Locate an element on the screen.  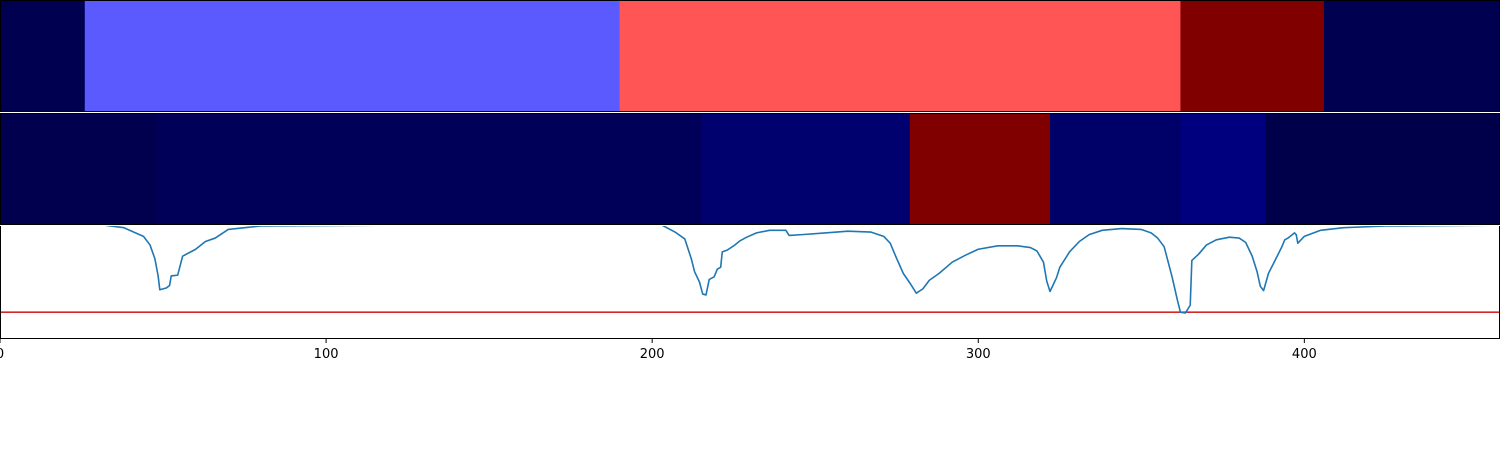
x-tick-label-100: 100 is located at coordinates (326, 354).